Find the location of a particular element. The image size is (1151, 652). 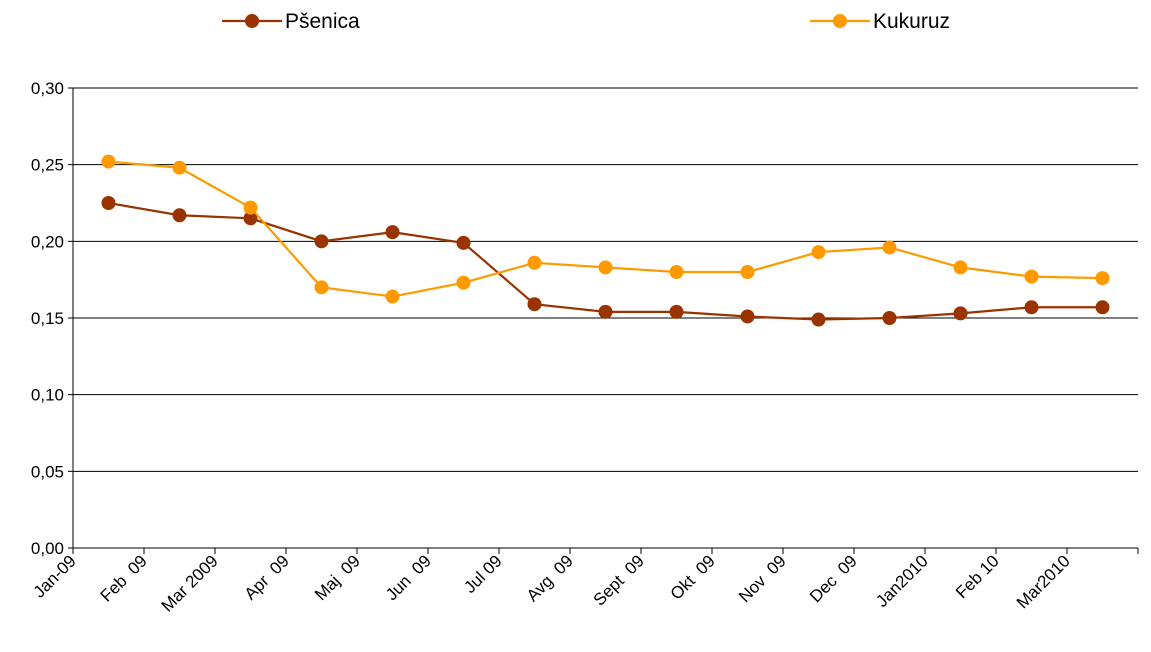

x-tick-label: Jun 09 is located at coordinates (408, 577).